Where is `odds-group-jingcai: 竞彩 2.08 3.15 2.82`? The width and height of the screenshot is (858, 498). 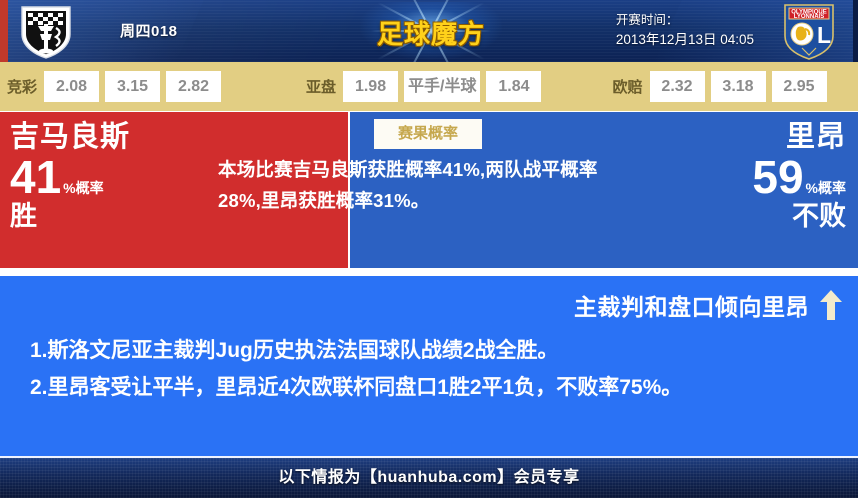
odds-group-jingcai: 竞彩 2.08 3.15 2.82 is located at coordinates (113, 86).